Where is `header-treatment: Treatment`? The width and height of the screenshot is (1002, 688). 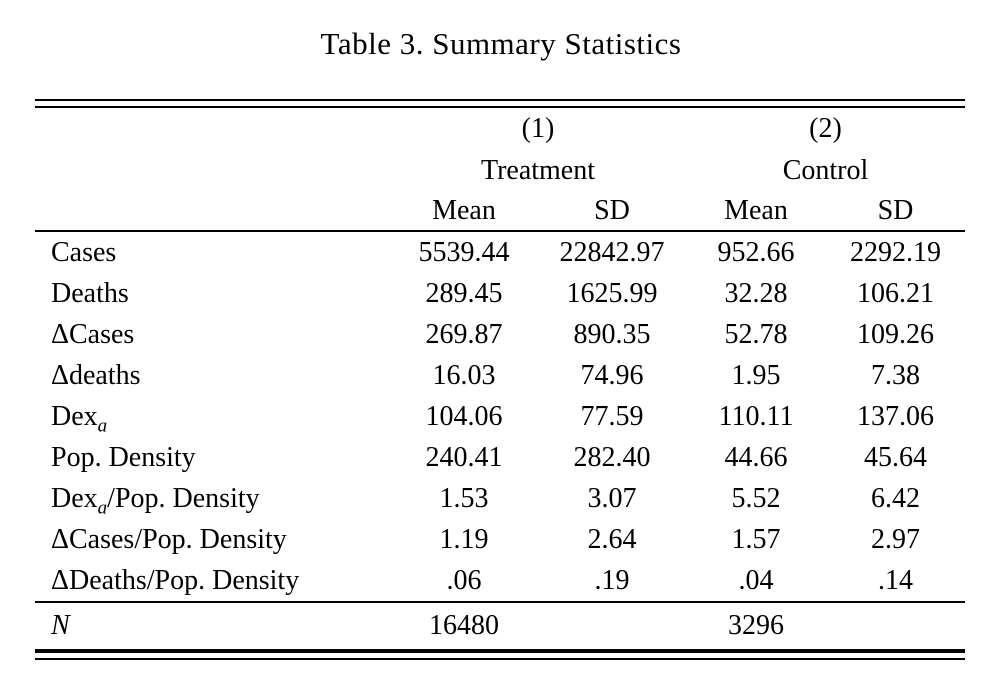
header-treatment: Treatment is located at coordinates (538, 170).